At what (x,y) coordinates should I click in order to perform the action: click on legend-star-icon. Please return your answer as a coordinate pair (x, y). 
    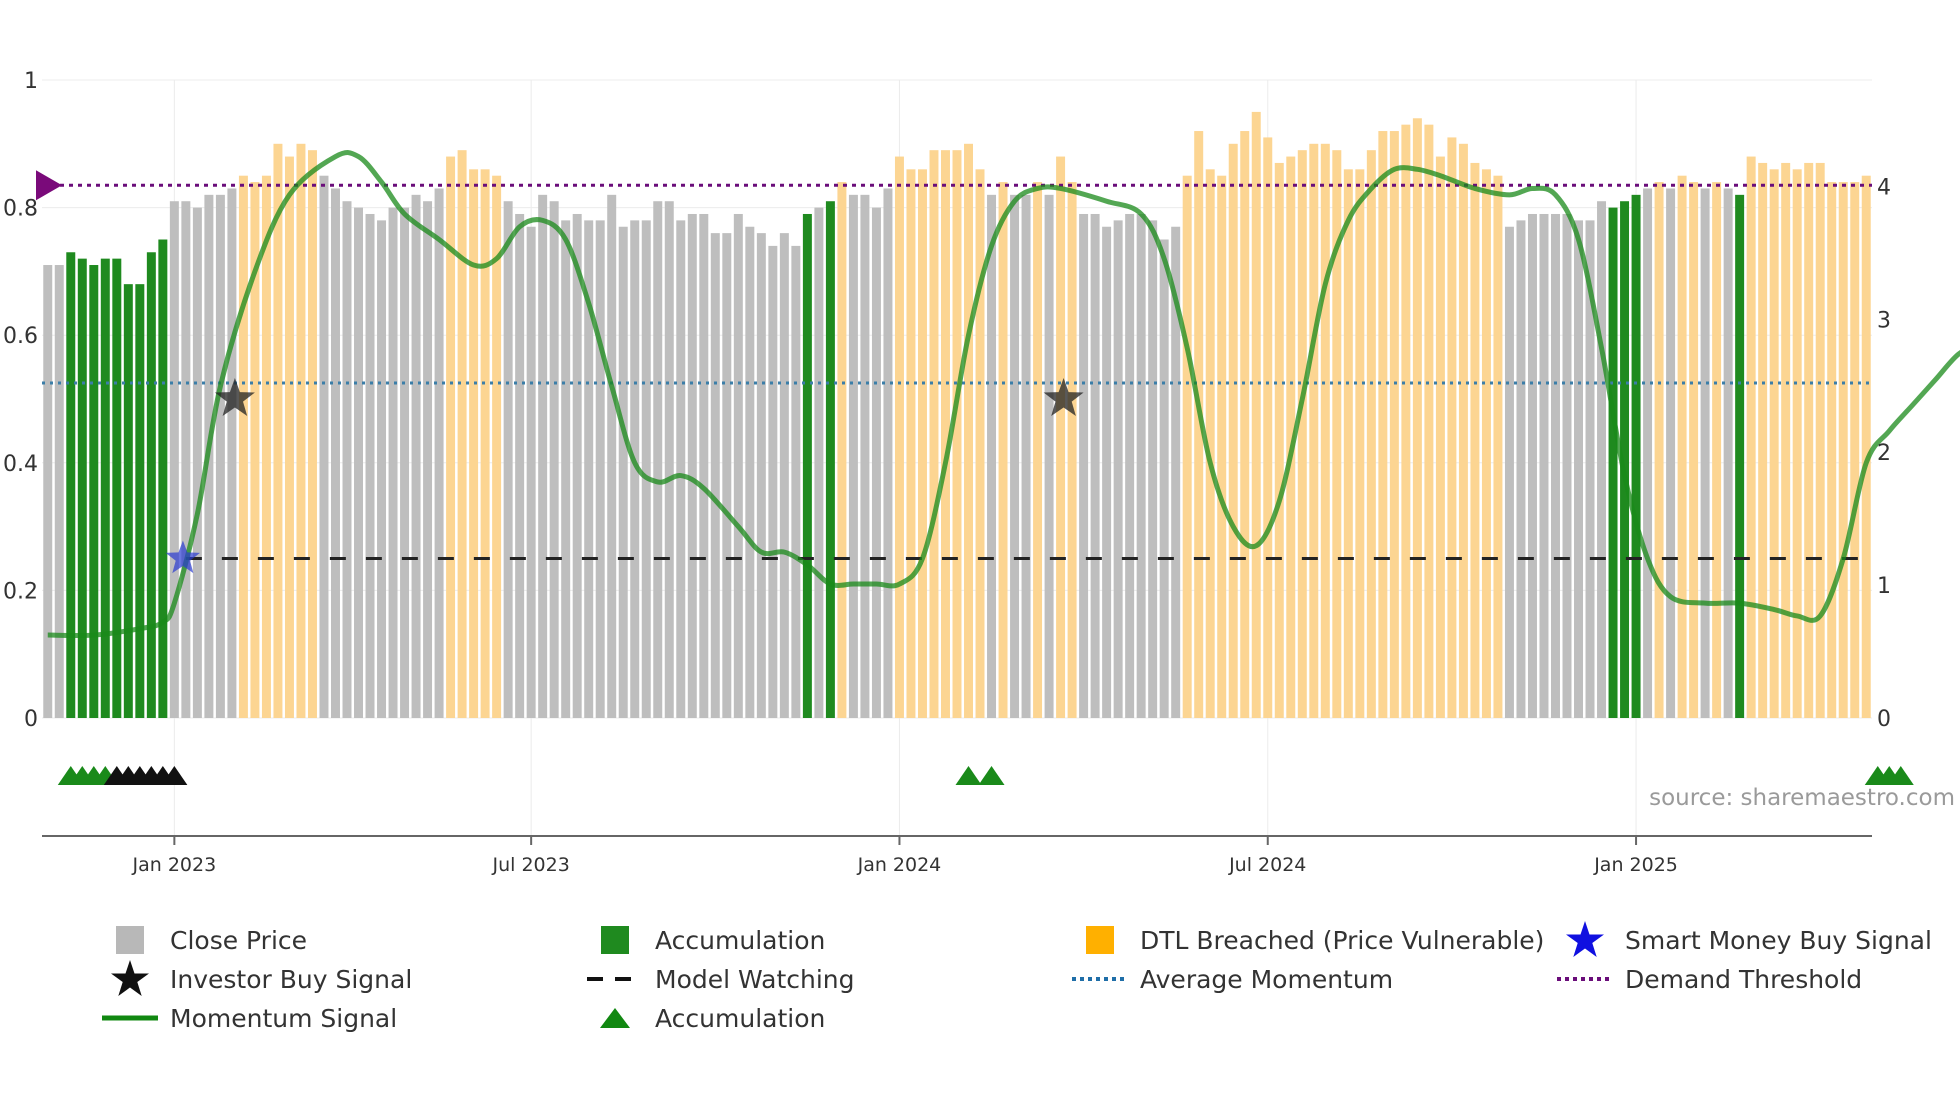
    Looking at the image, I should click on (1585, 939).